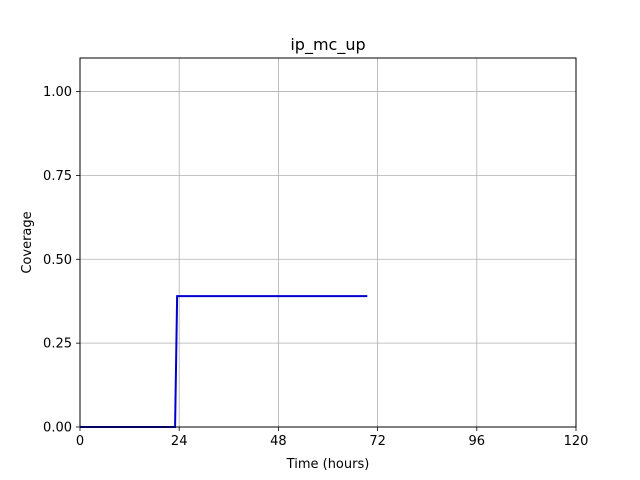 Image resolution: width=640 pixels, height=480 pixels. What do you see at coordinates (328, 464) in the screenshot?
I see `x-axis-label: Time (hours)` at bounding box center [328, 464].